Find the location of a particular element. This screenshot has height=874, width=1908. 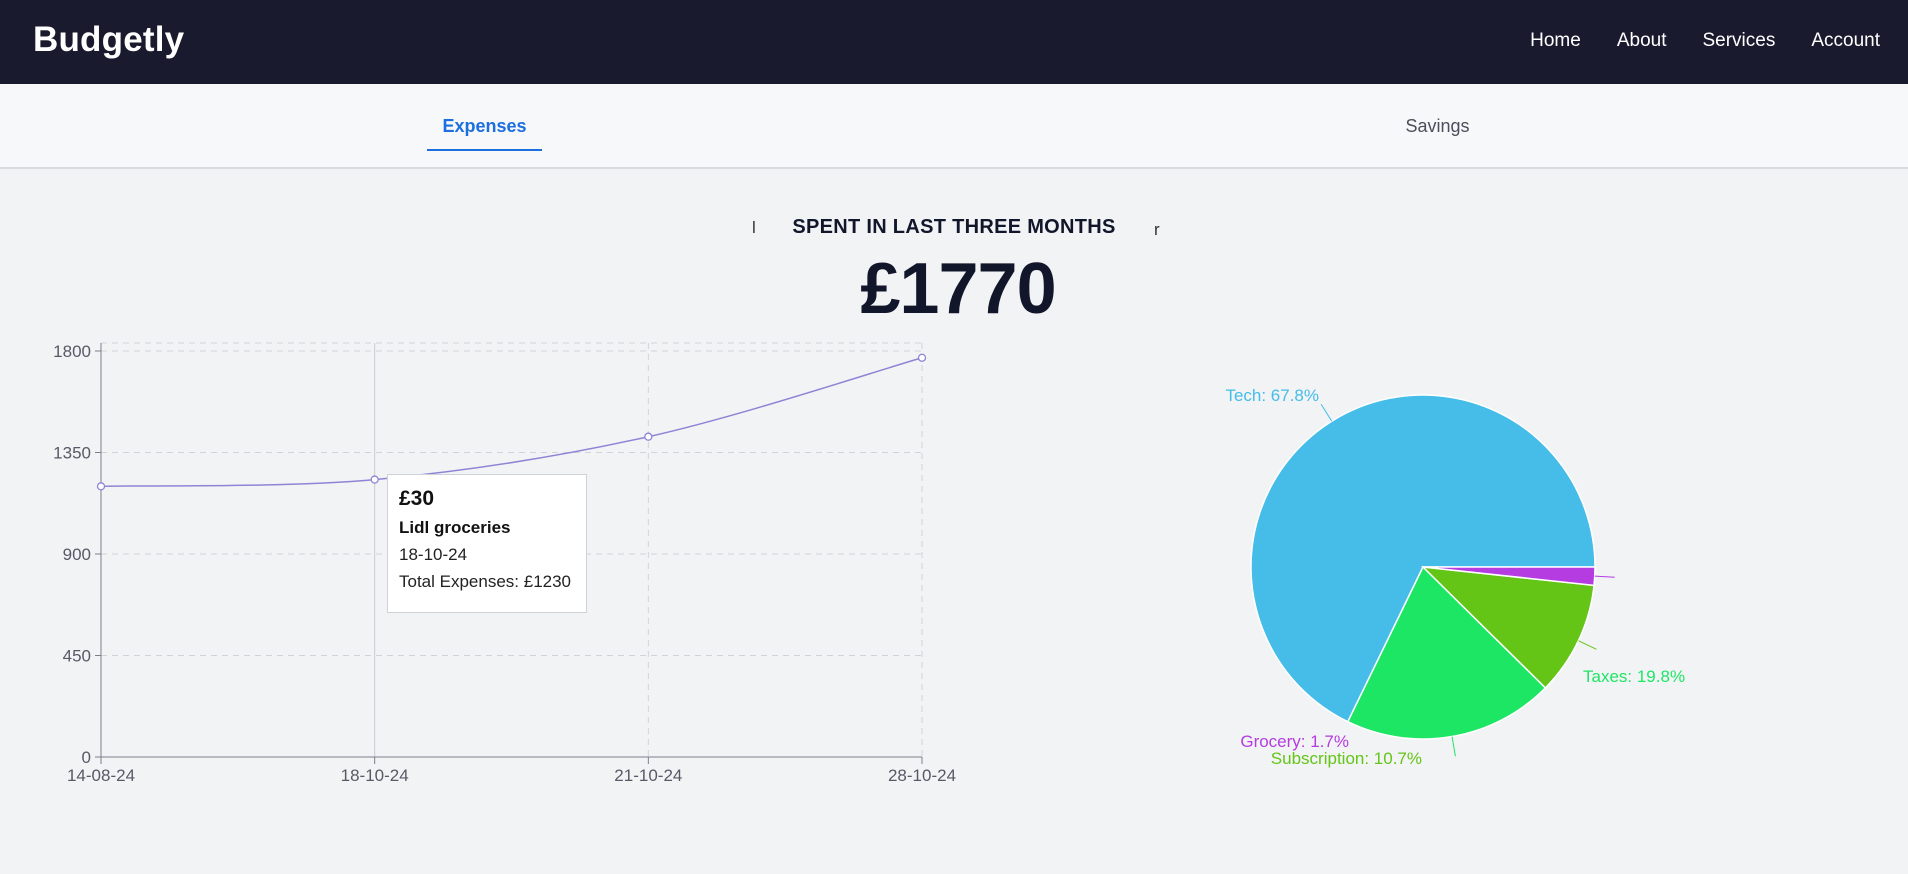

tooltip-total: Total Expenses: £1230 is located at coordinates (485, 581).